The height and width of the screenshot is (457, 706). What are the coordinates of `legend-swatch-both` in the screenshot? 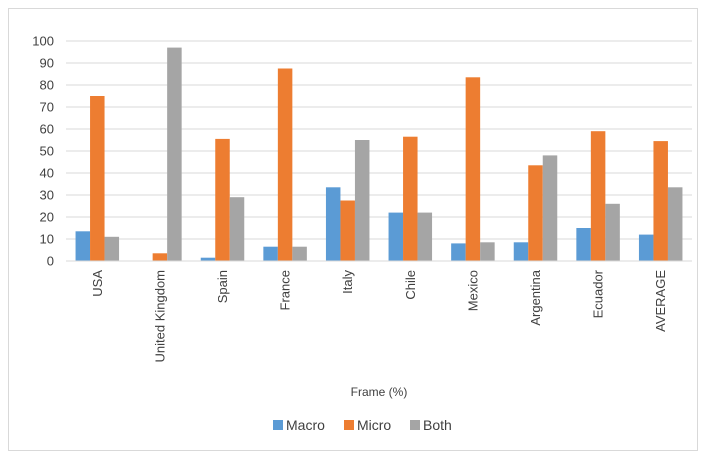 It's located at (415, 425).